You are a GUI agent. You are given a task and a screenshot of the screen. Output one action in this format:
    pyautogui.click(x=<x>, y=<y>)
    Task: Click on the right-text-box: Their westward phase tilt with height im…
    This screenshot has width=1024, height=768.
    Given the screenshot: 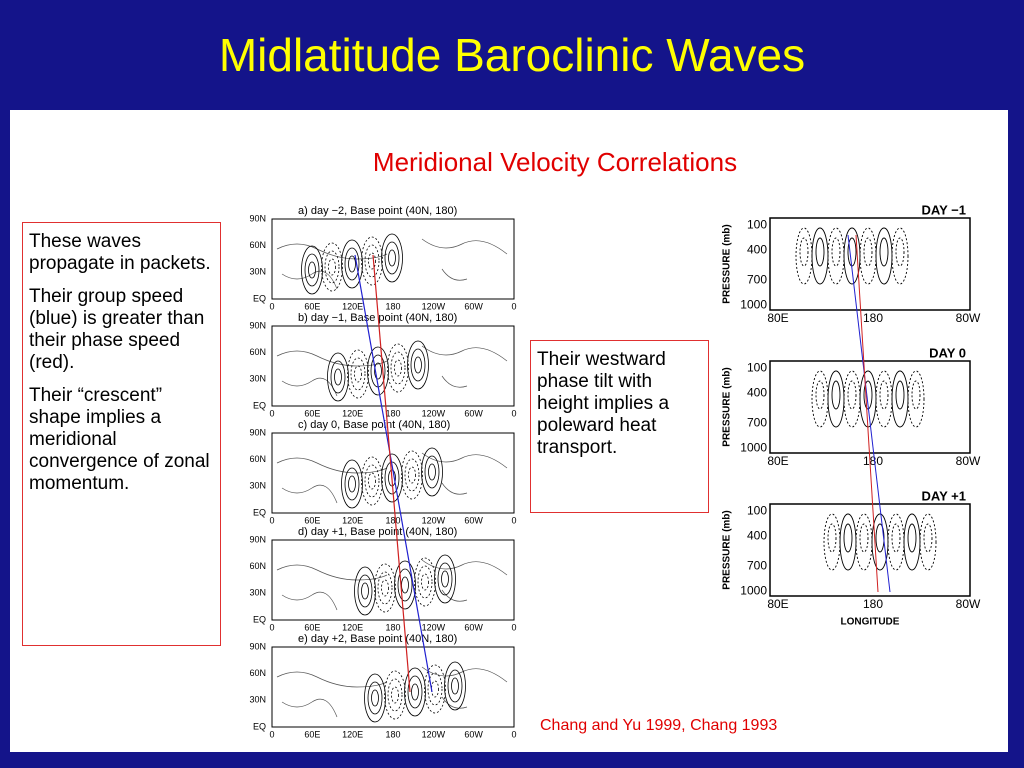 What is the action you would take?
    pyautogui.click(x=619, y=426)
    